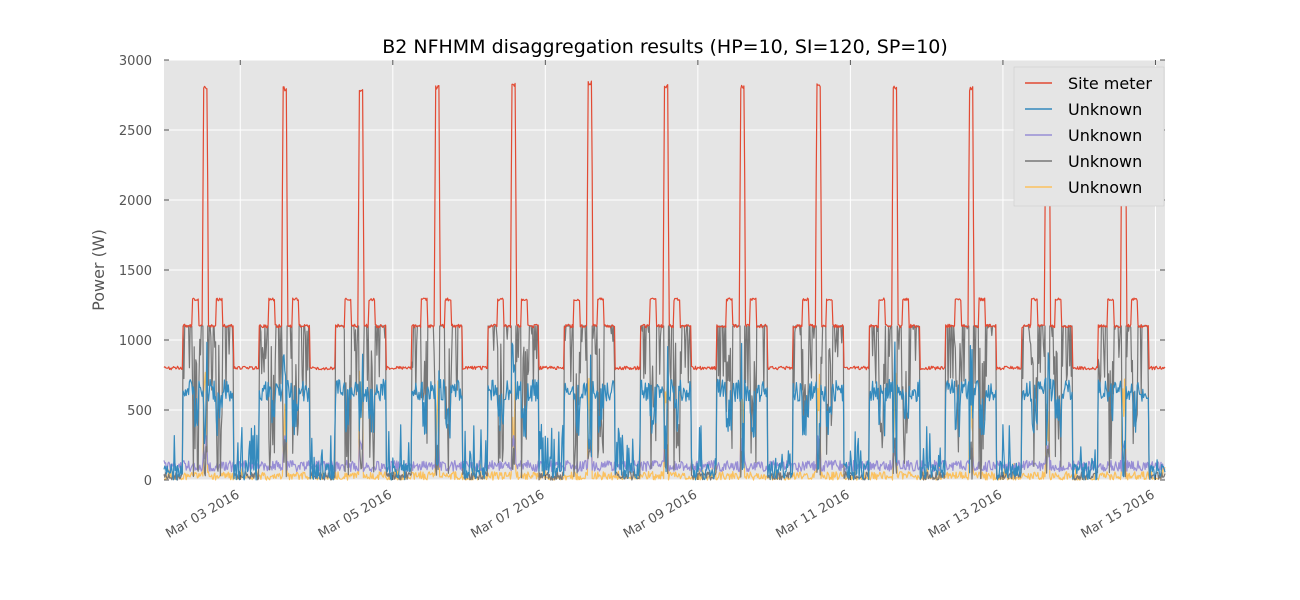 The width and height of the screenshot is (1300, 600). Describe the element at coordinates (202, 514) in the screenshot. I see `x-tick-label: Mar 03 2016` at that location.